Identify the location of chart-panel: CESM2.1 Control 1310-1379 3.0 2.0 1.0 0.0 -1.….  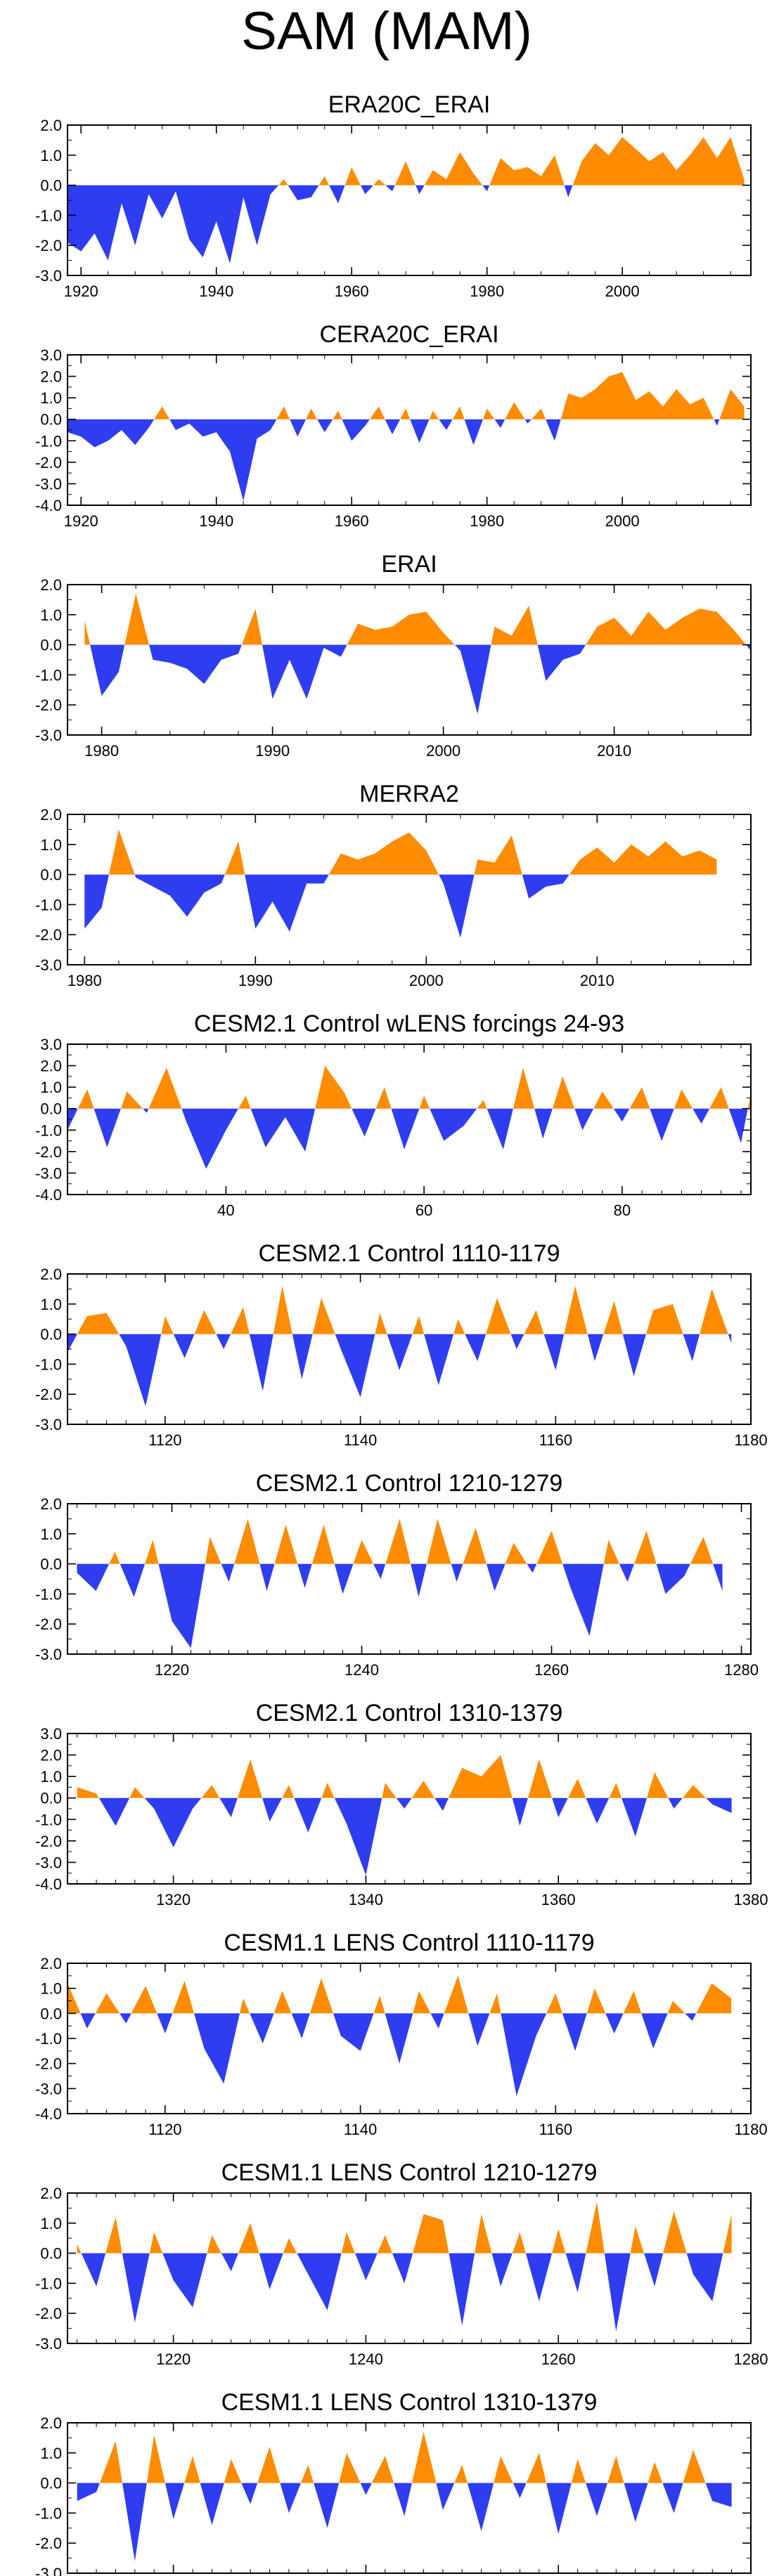
(401, 1804).